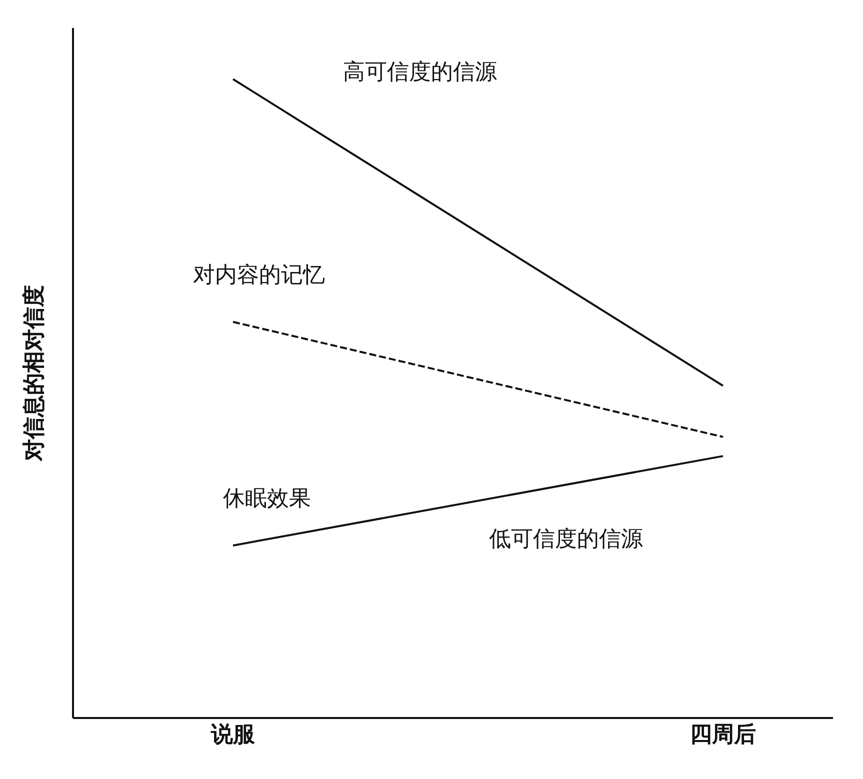 The image size is (863, 779). What do you see at coordinates (267, 499) in the screenshot?
I see `annotation: 休眠效果` at bounding box center [267, 499].